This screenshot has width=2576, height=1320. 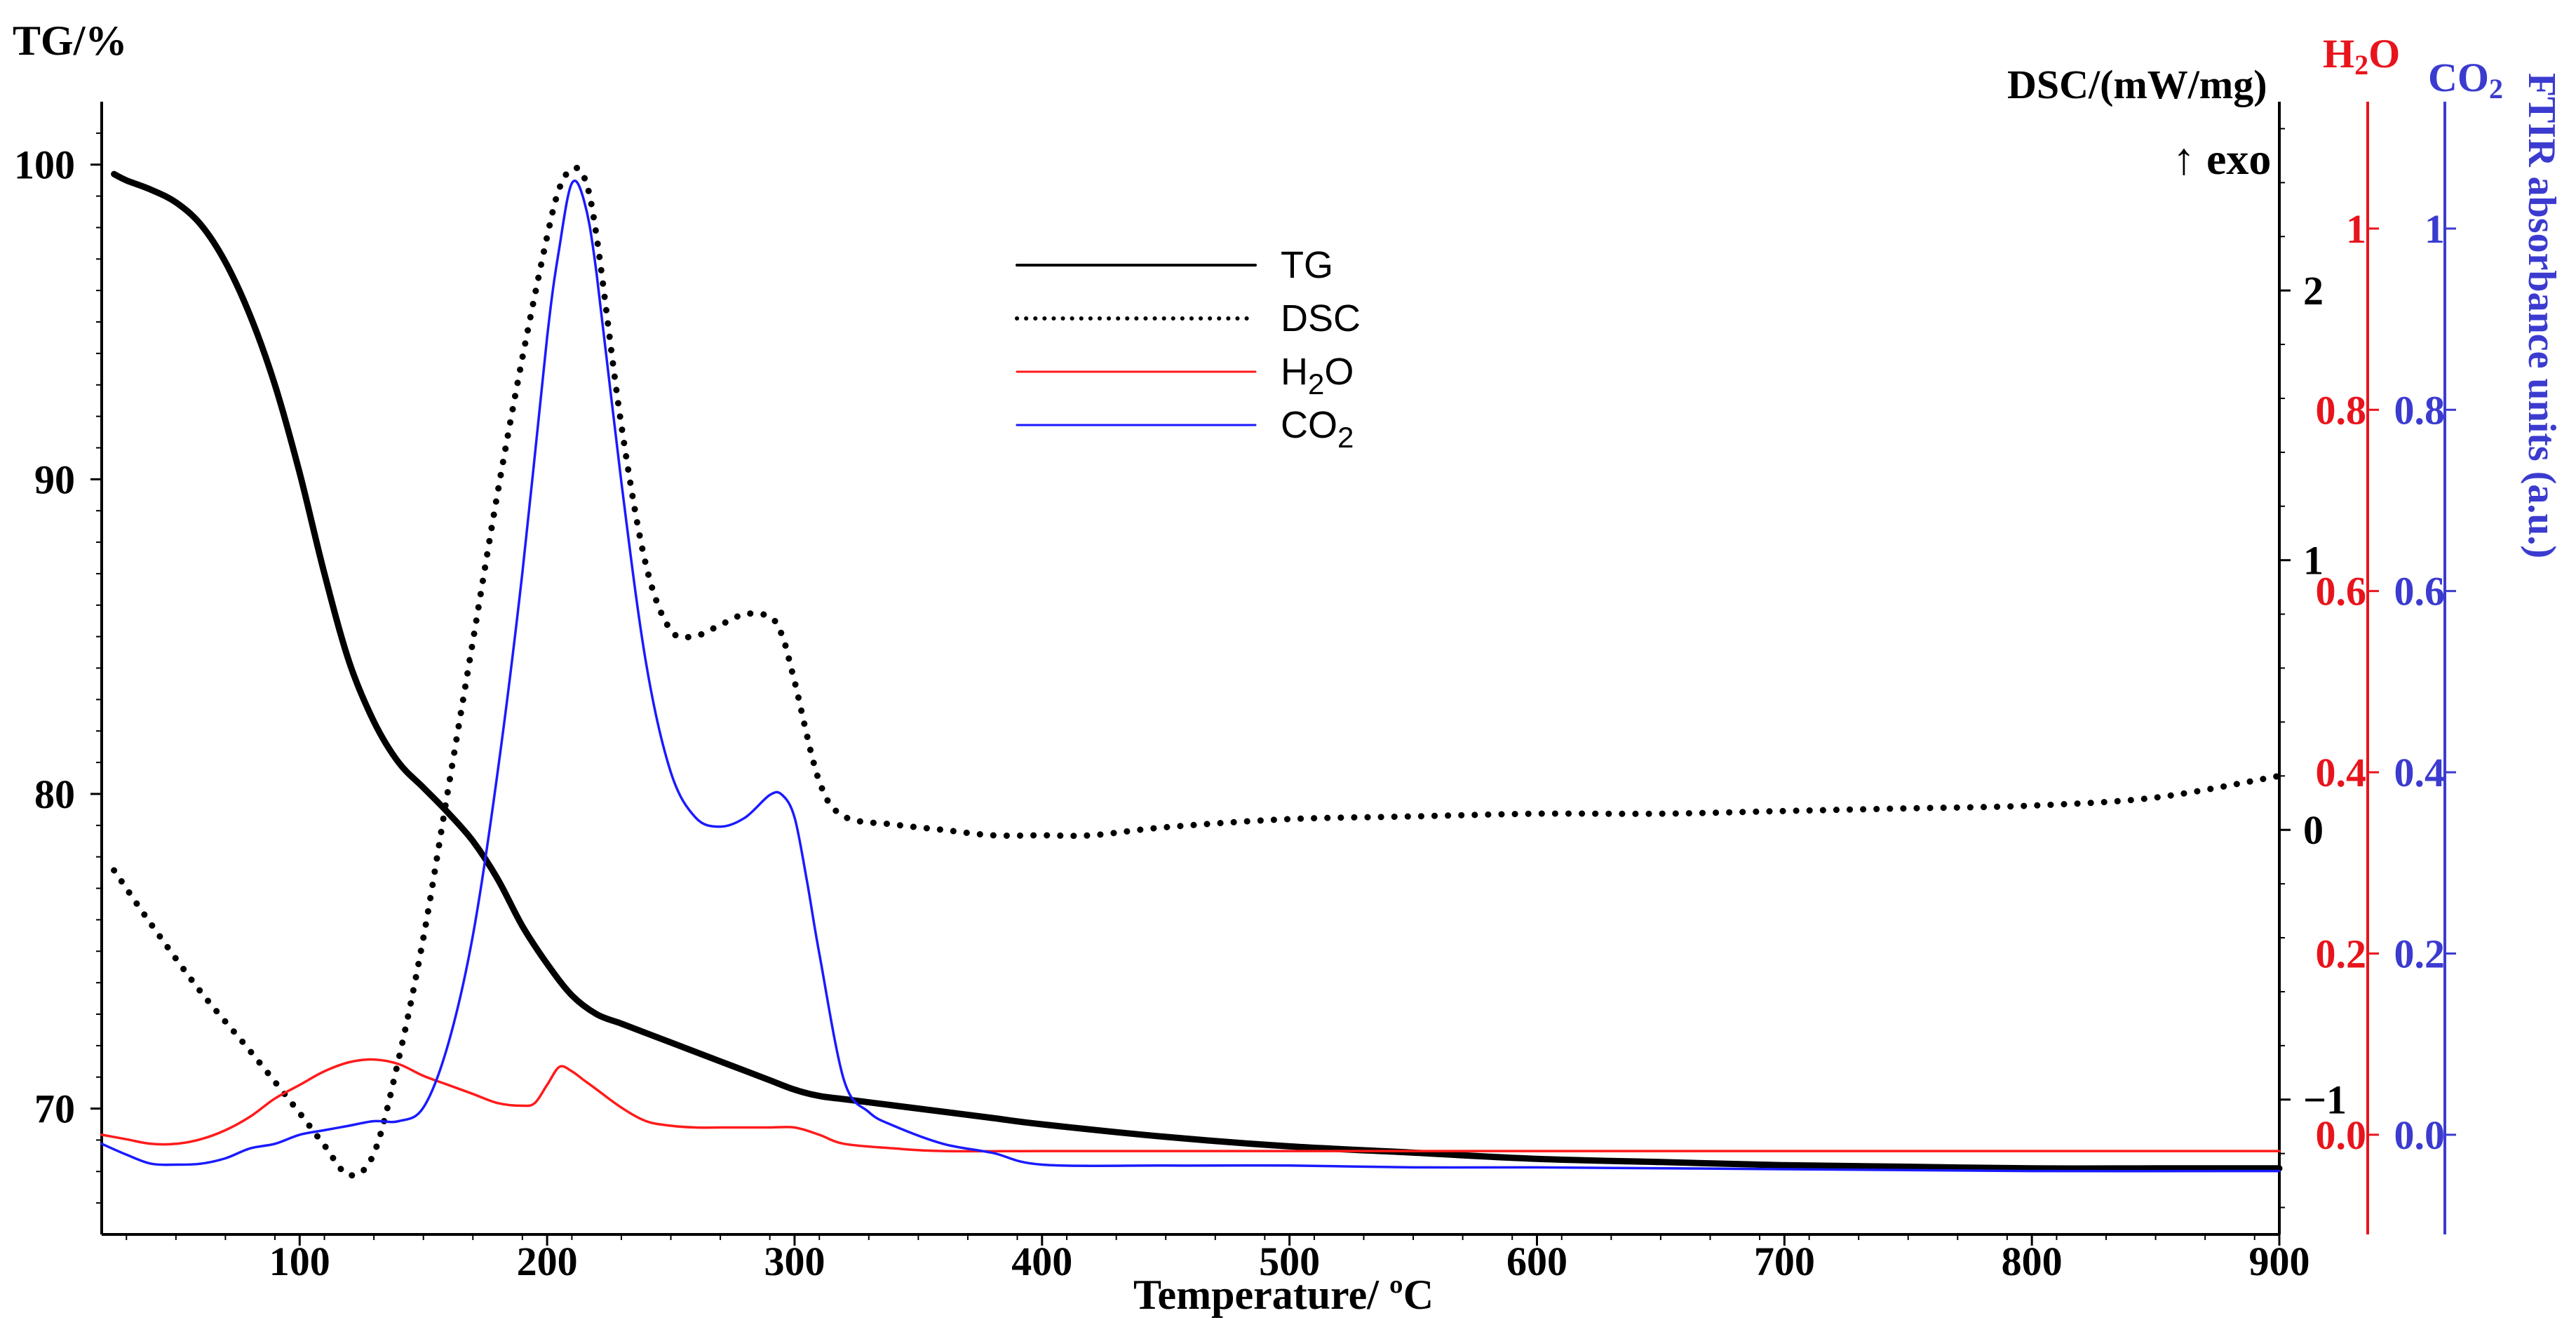 I want to click on dsc-axis-title: DSC/(mW/mg), so click(x=2137, y=85).